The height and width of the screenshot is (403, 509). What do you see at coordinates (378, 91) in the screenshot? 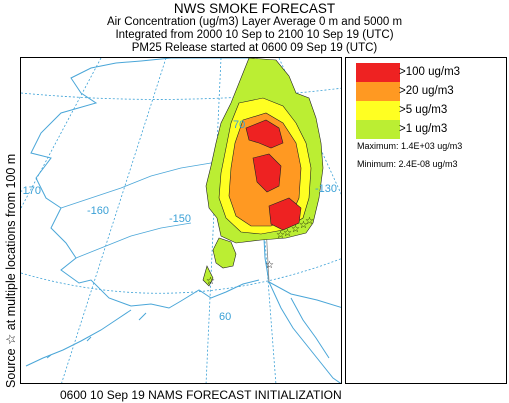
I see `legend-swatch-gt20` at bounding box center [378, 91].